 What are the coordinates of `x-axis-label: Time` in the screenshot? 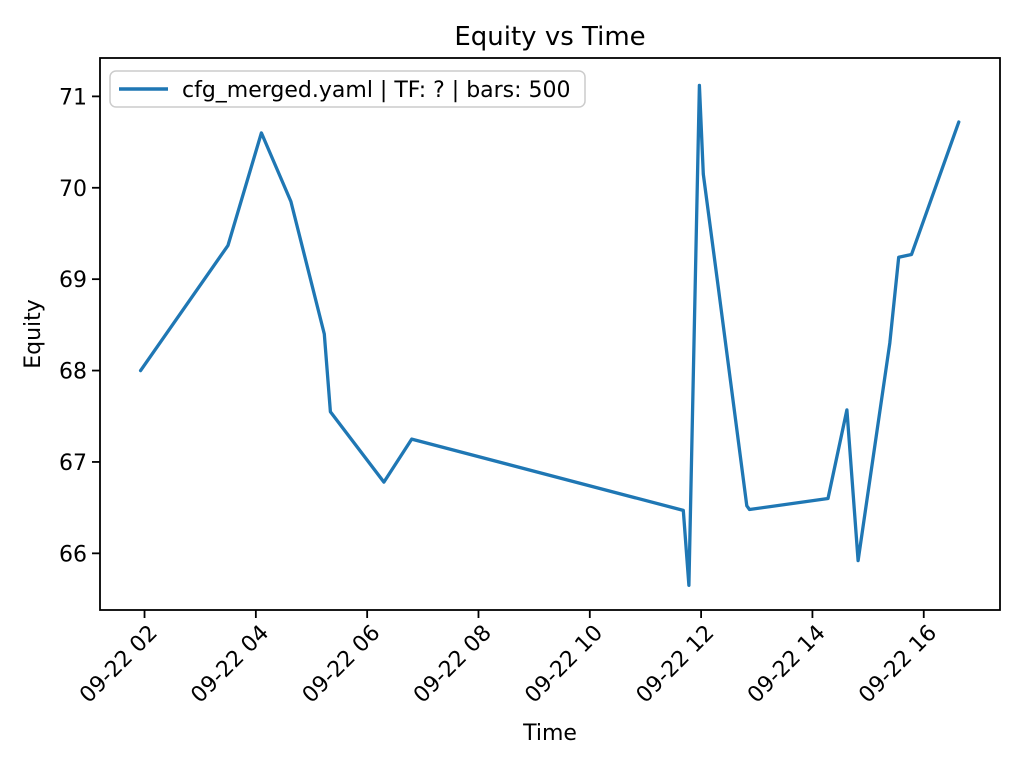 It's located at (549, 733).